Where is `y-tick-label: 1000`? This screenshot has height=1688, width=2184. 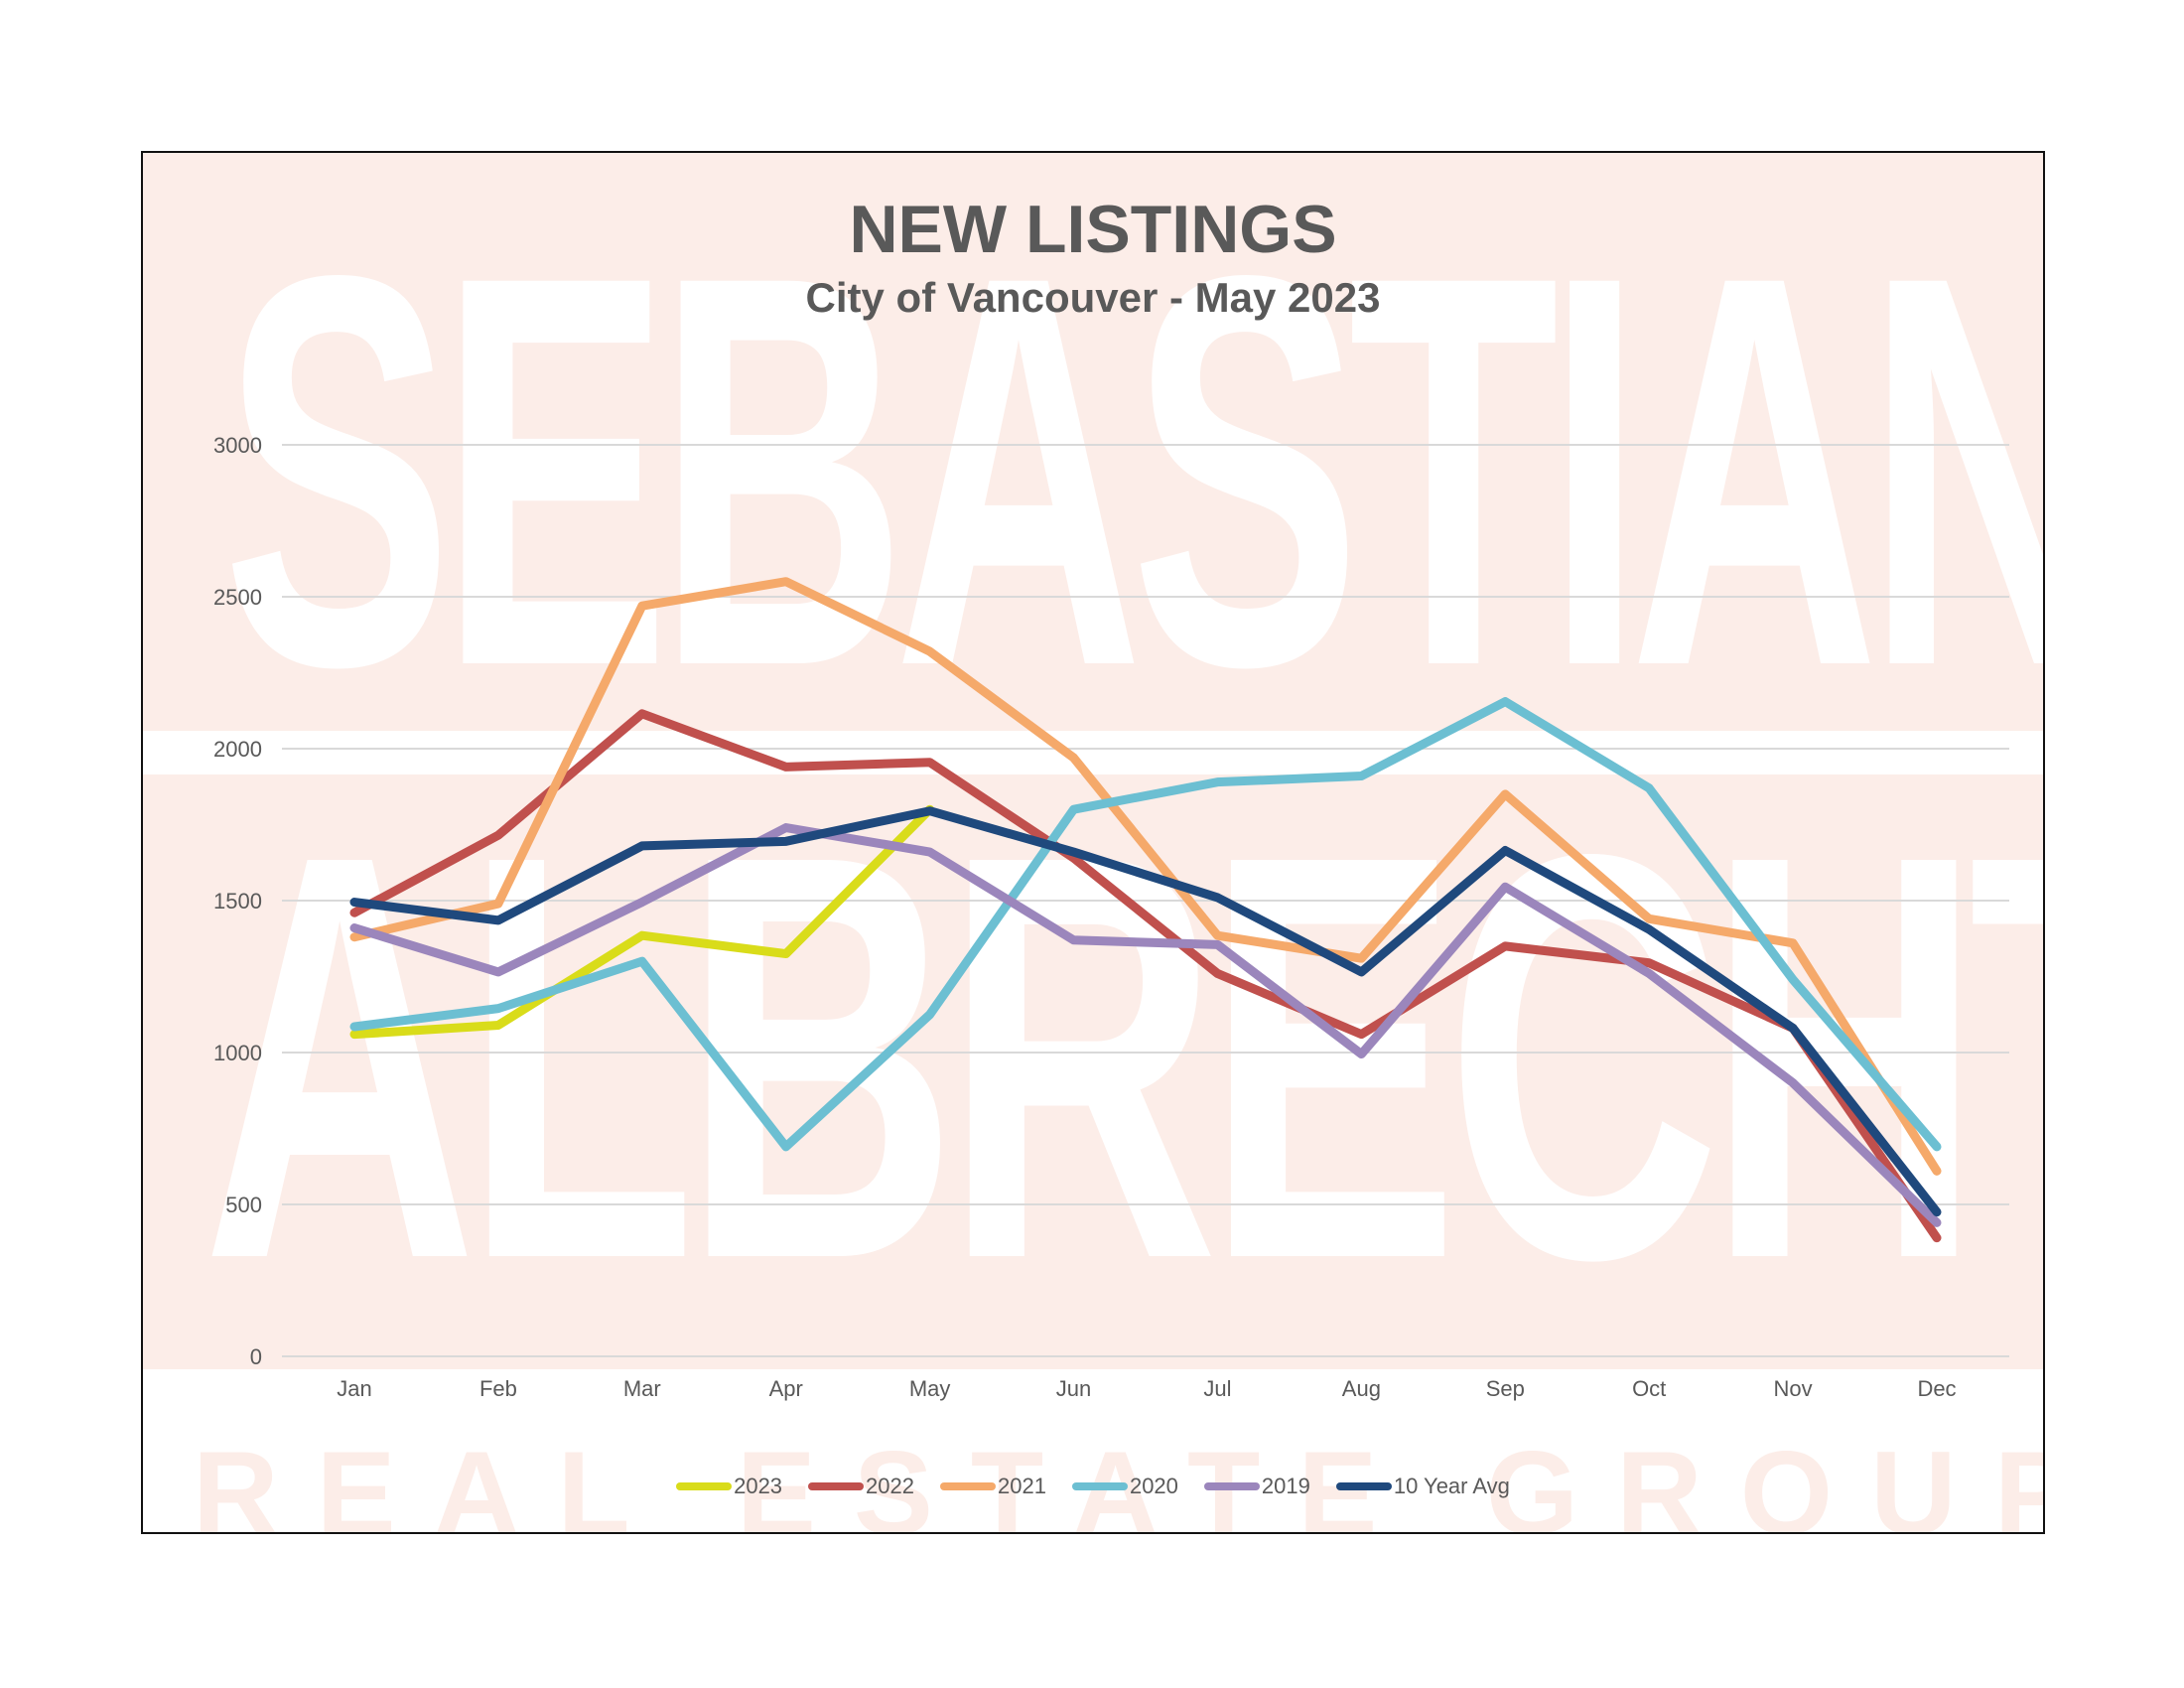
y-tick-label: 1000 is located at coordinates (237, 1053).